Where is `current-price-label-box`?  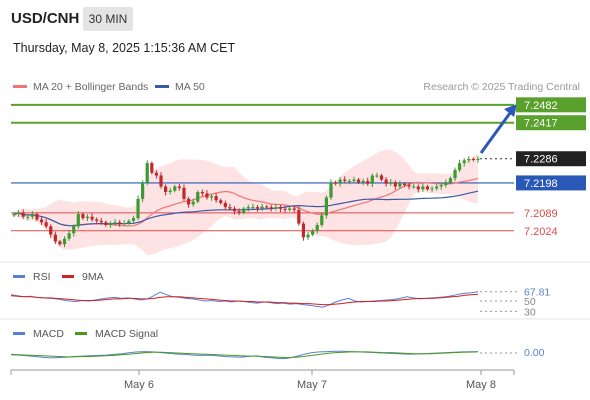 current-price-label-box is located at coordinates (551, 159).